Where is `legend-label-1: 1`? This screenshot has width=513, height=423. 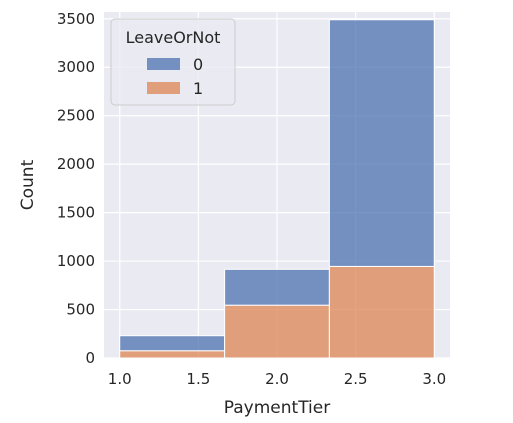 legend-label-1: 1 is located at coordinates (198, 88).